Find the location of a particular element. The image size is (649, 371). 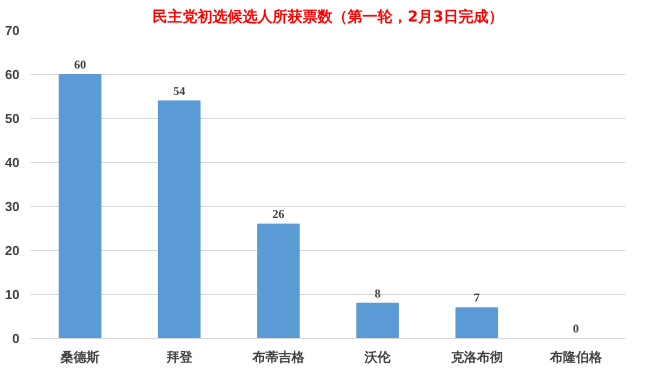

chart-title: 民主党初选候选人所获票数（第一轮，2月3日完成） is located at coordinates (328, 17).